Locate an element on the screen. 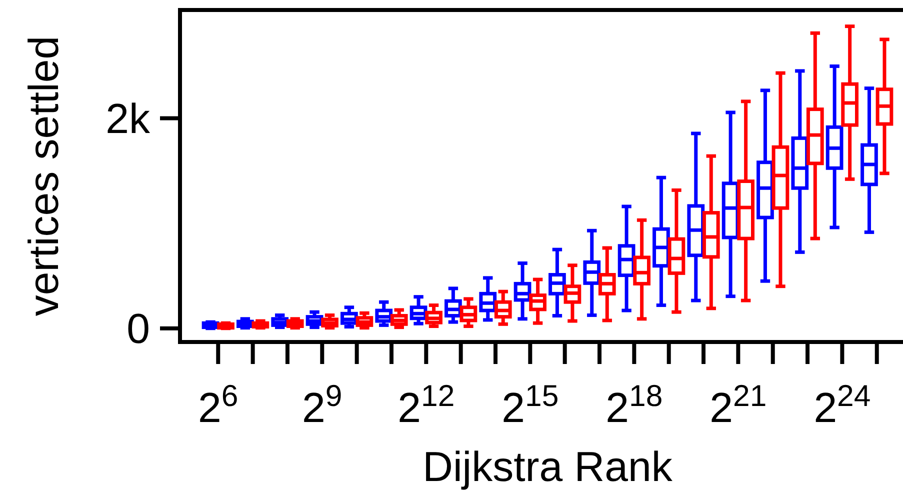 The width and height of the screenshot is (903, 493). x-tick-label: 2$^{18}$ is located at coordinates (634, 405).